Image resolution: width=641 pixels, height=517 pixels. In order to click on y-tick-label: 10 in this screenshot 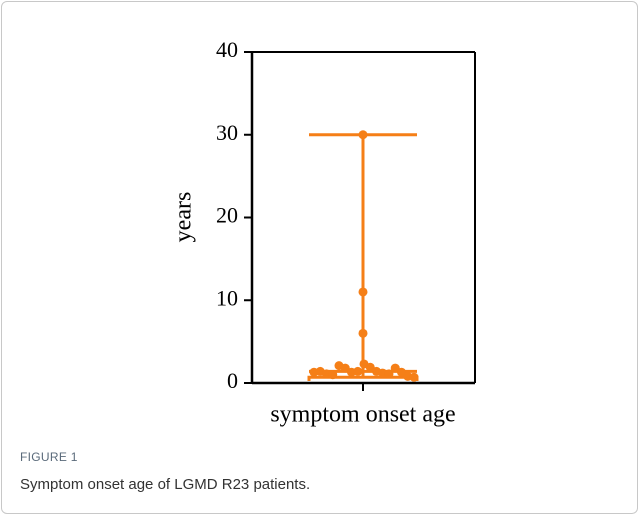, I will do `click(227, 297)`.